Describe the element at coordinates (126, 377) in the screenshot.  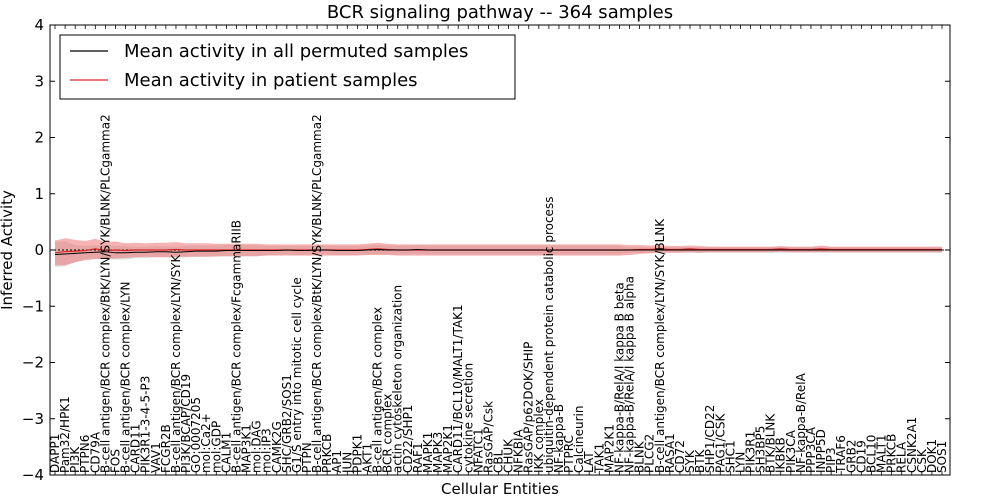
I see `x-category-label: B-cell antigen/BCR complex/LYN` at that location.